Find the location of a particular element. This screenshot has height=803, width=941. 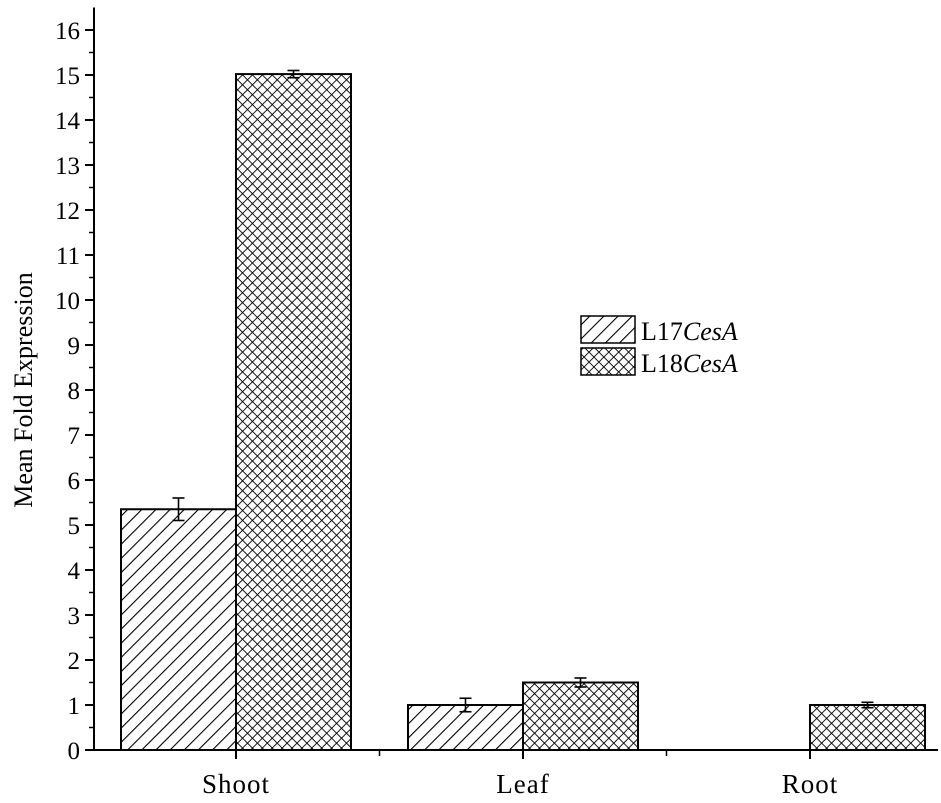

y-tick-label: 9 is located at coordinates (74, 346).